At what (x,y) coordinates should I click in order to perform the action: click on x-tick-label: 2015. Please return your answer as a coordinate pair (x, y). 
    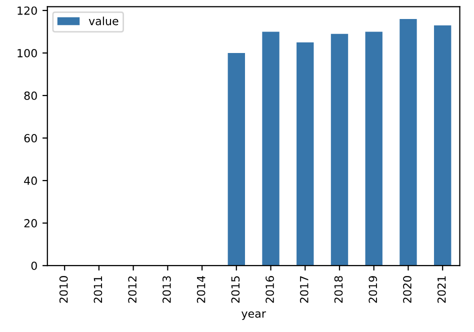
    Looking at the image, I should click on (235, 289).